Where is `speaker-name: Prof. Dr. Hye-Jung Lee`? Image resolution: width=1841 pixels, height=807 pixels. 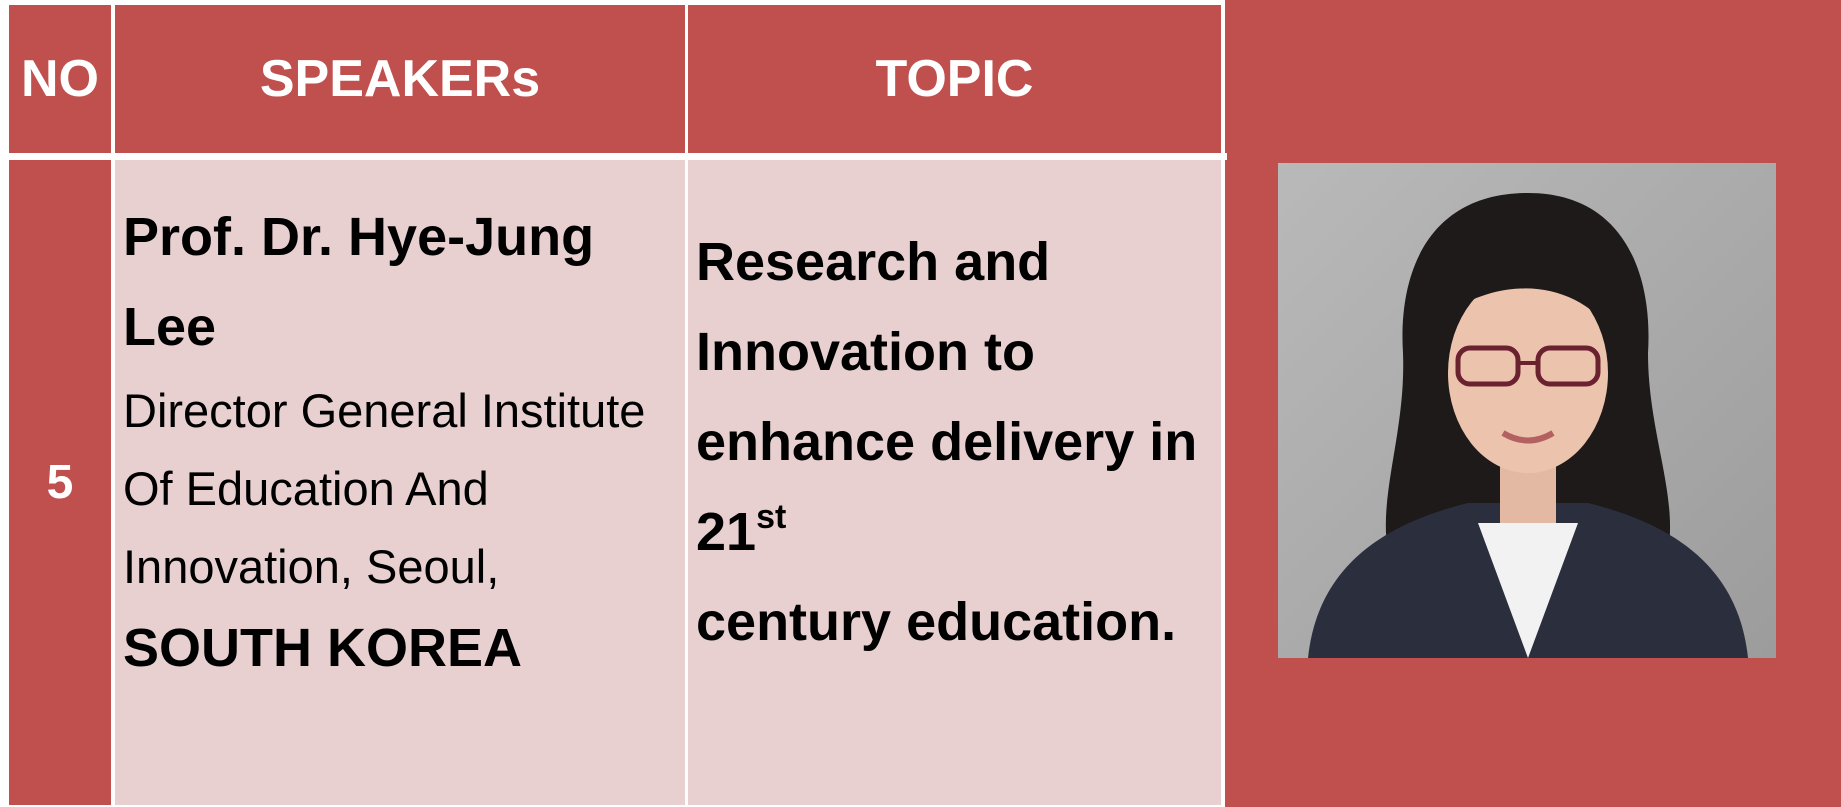 speaker-name: Prof. Dr. Hye-Jung Lee is located at coordinates (359, 282).